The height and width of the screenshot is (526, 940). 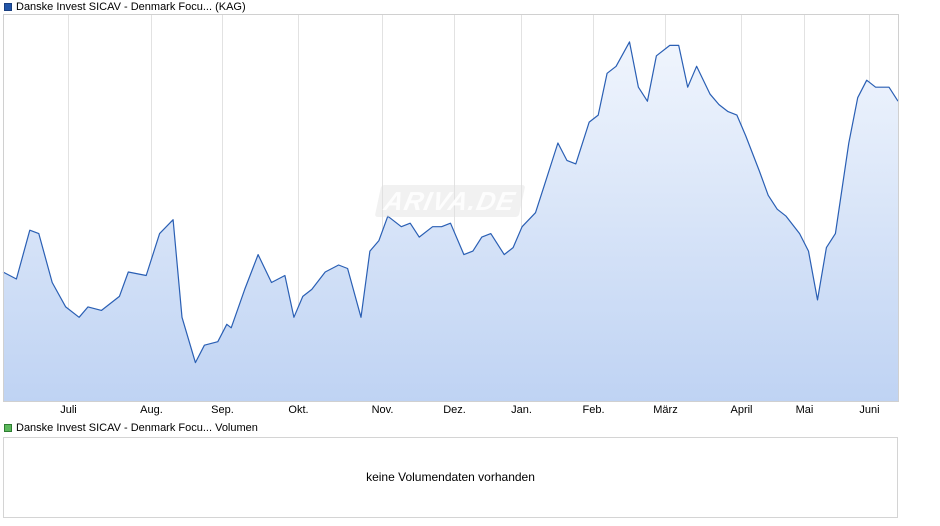 I want to click on x-tick-label: Dez., so click(x=454, y=410).